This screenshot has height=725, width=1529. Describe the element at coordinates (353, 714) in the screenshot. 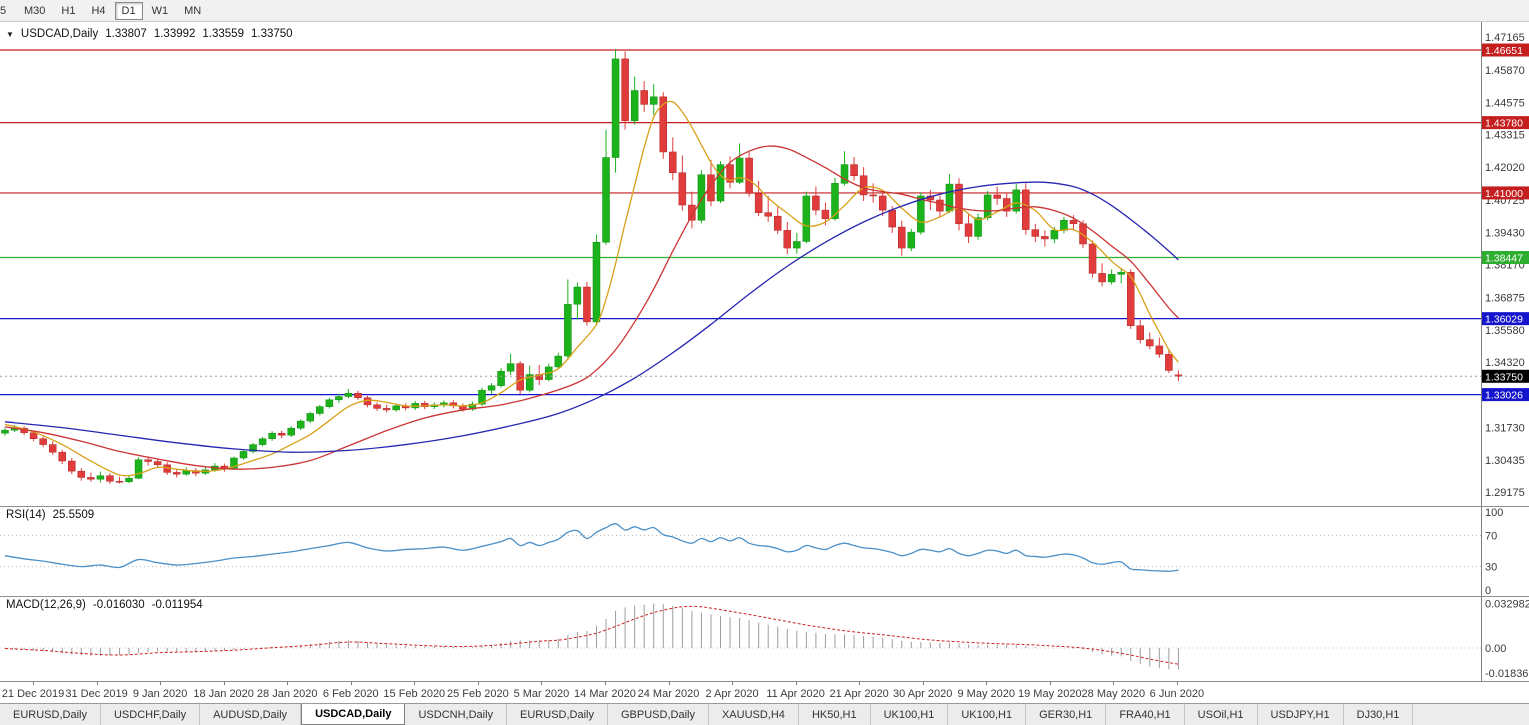

I see `chart-tab-usdcad-daily-3: USDCAD,Daily` at that location.